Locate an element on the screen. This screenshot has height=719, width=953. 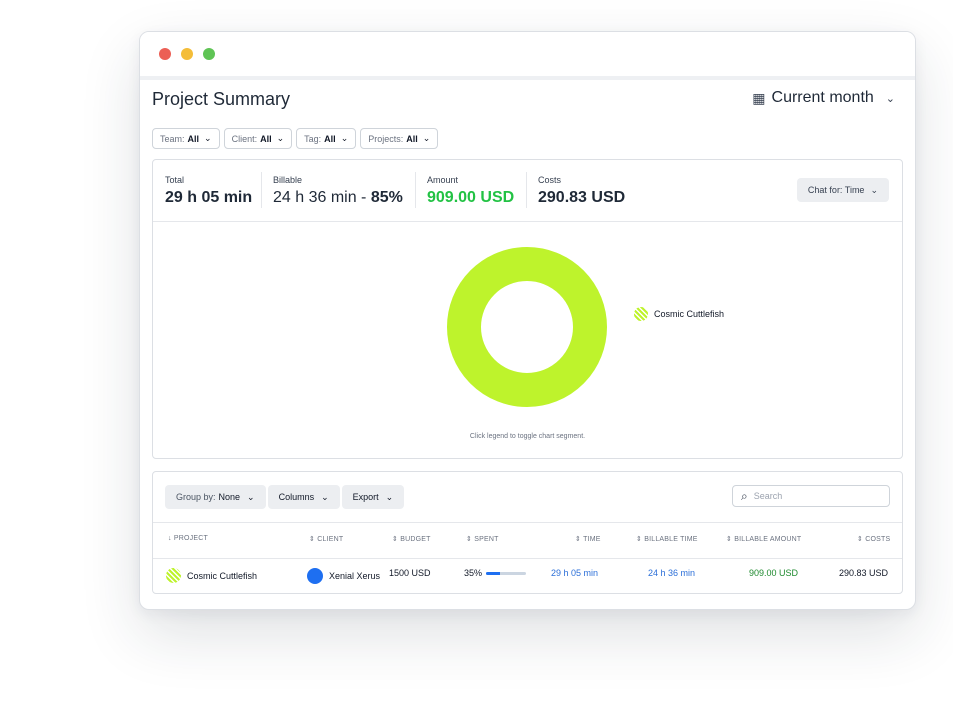
legend-swatch is located at coordinates (641, 314).